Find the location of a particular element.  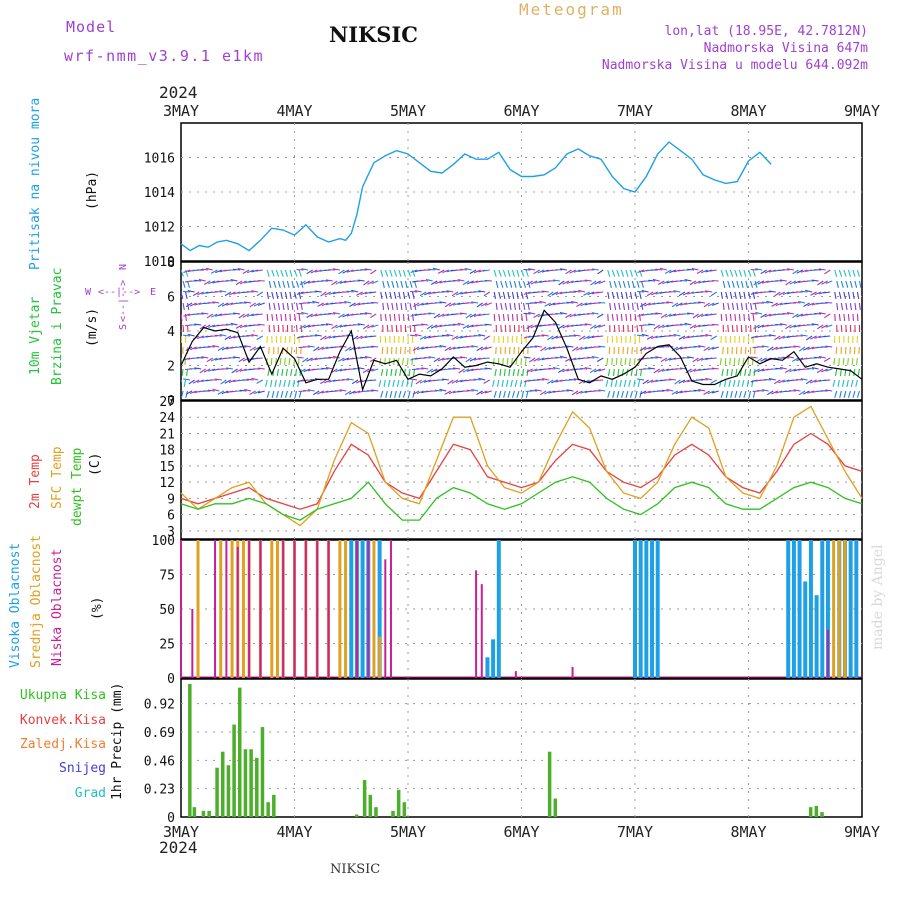

wind-tick-label: 6 is located at coordinates (171, 298).